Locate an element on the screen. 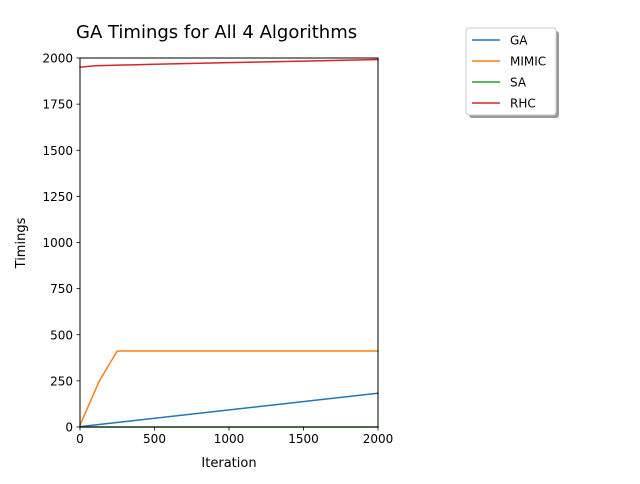  legend-label-ga: GA is located at coordinates (519, 41).